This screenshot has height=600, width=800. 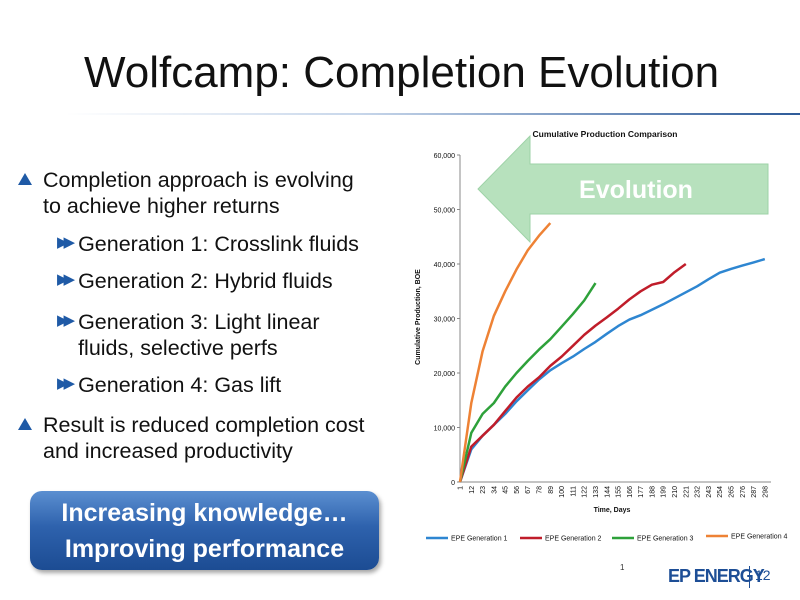 What do you see at coordinates (180, 385) in the screenshot?
I see `sub-bullet-line: Generation 4: Gas lift` at bounding box center [180, 385].